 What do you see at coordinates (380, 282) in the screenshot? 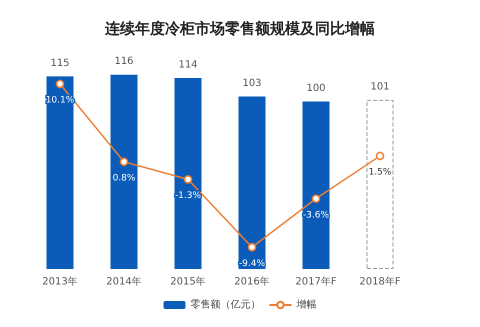
I see `x-tick-label: 2018年F` at bounding box center [380, 282].